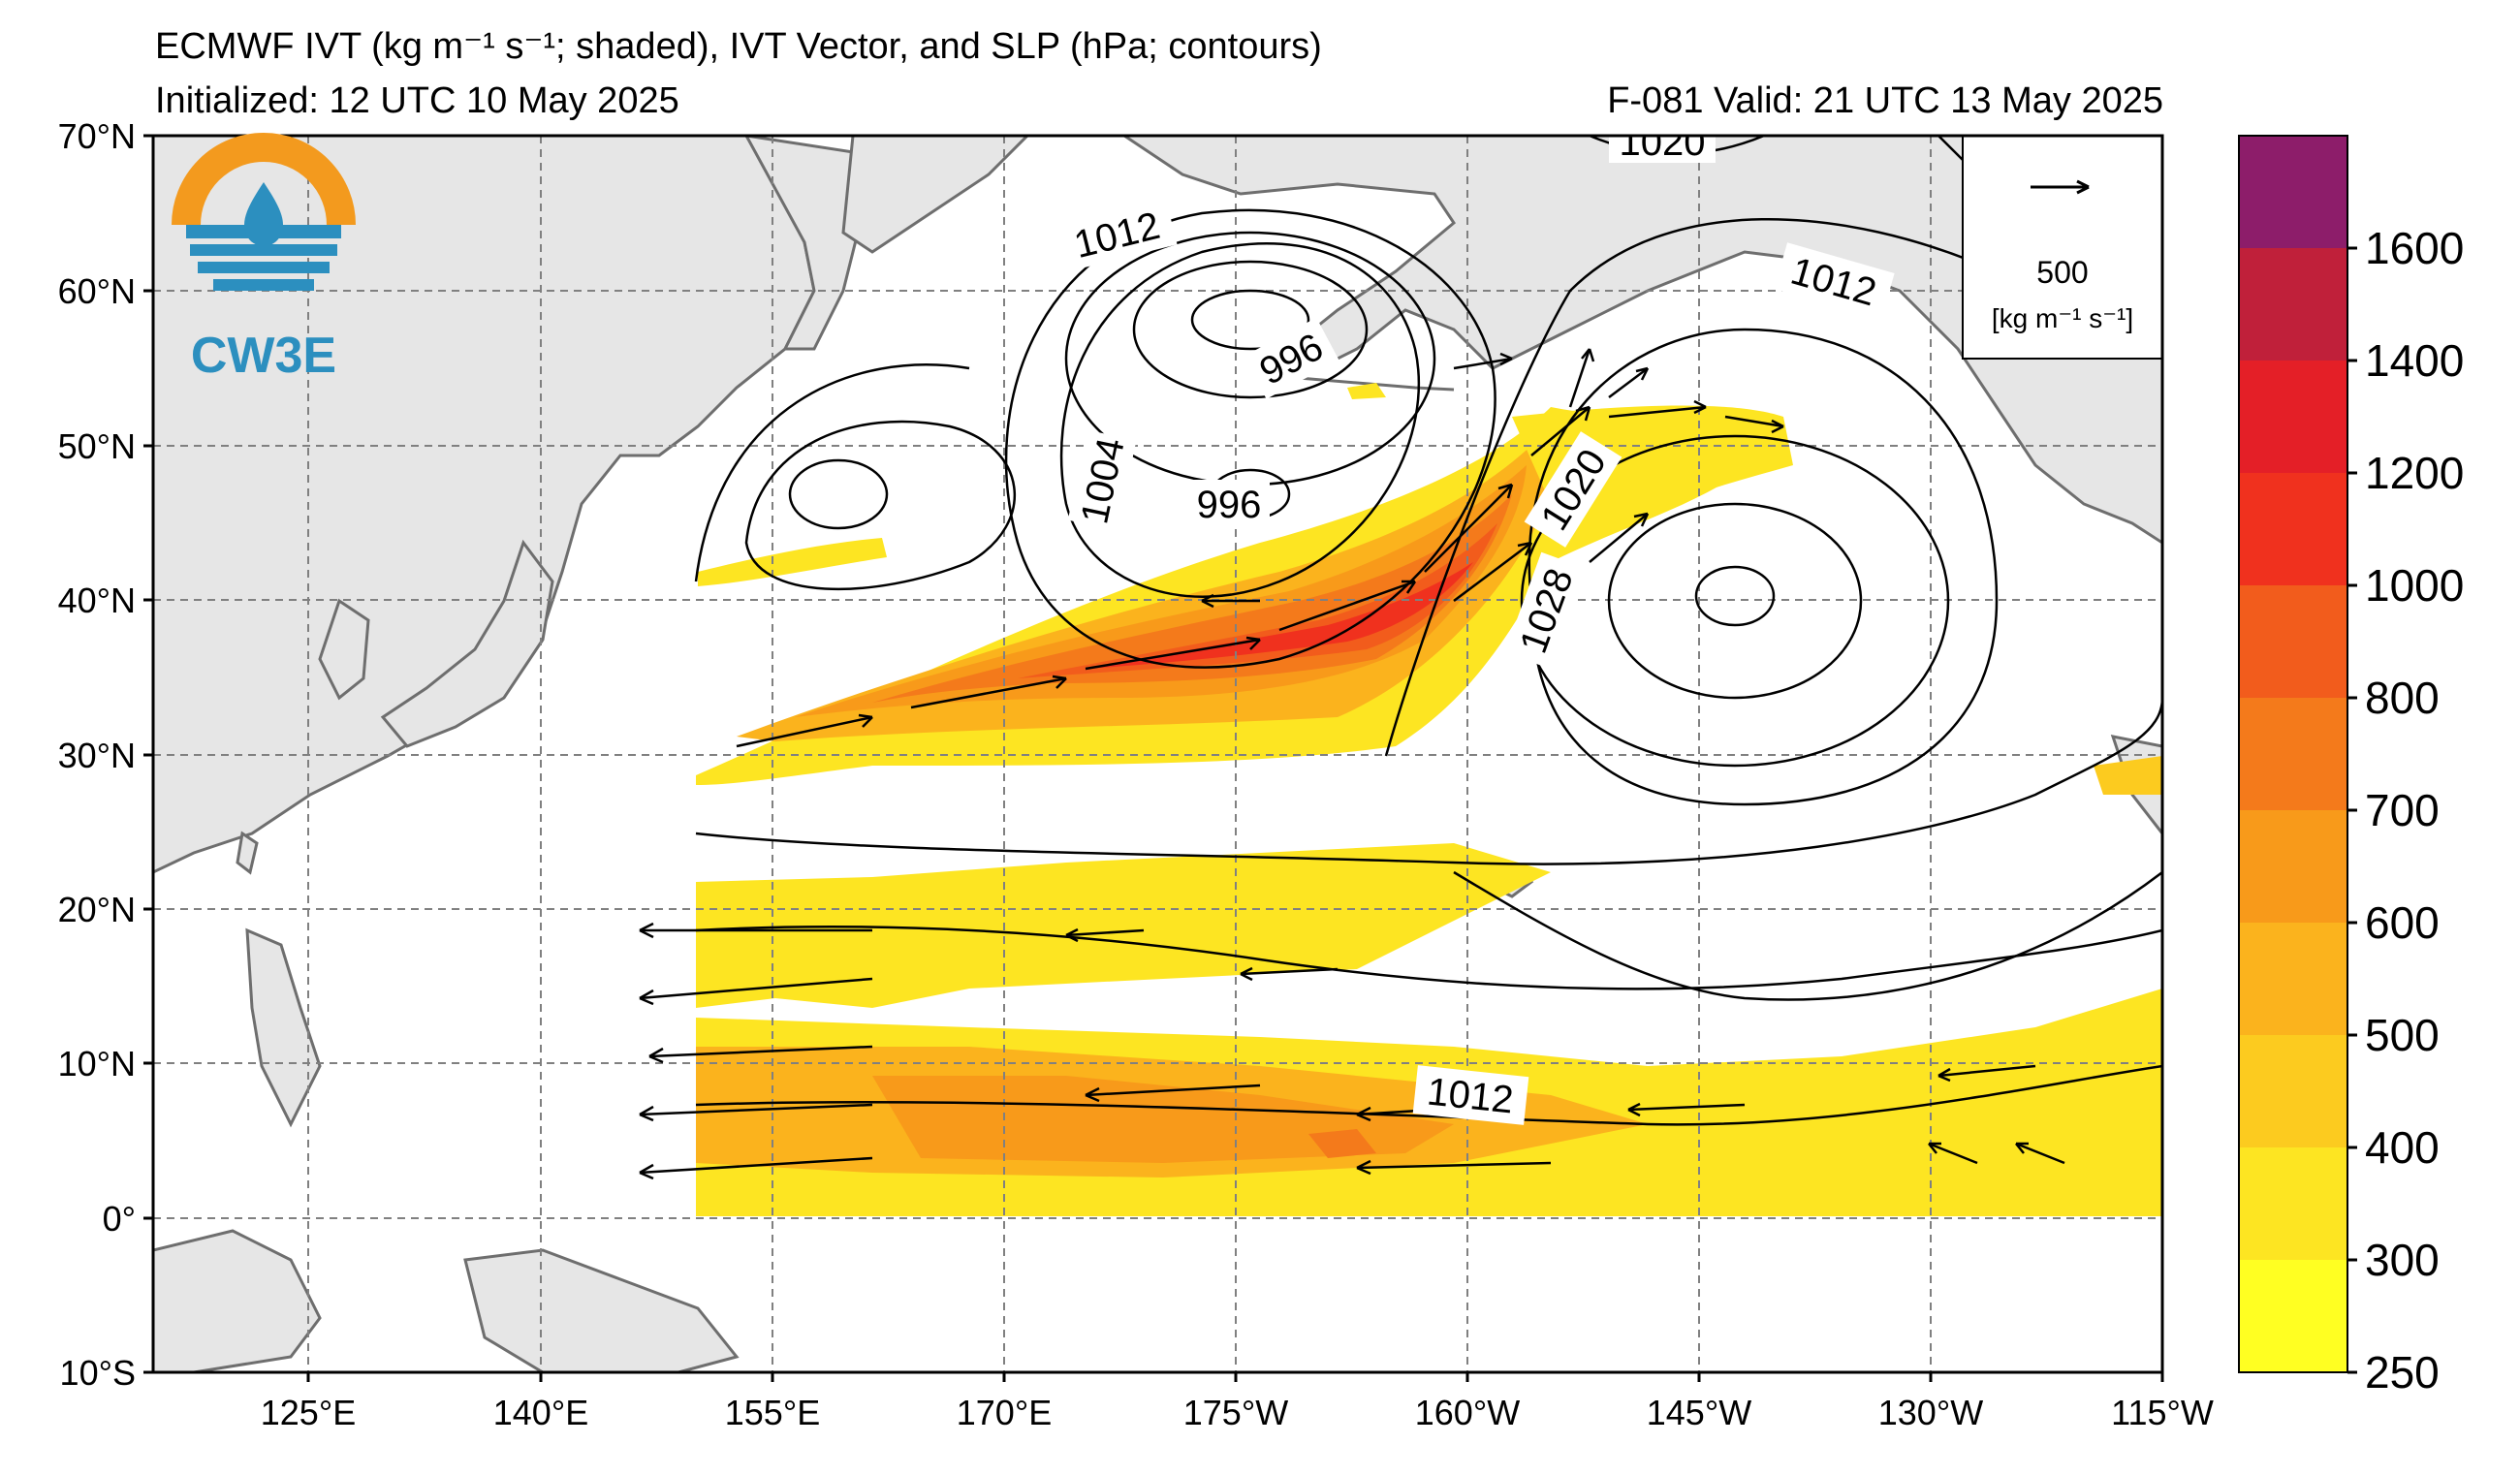  I want to click on lon-label: 175°W, so click(1236, 1412).